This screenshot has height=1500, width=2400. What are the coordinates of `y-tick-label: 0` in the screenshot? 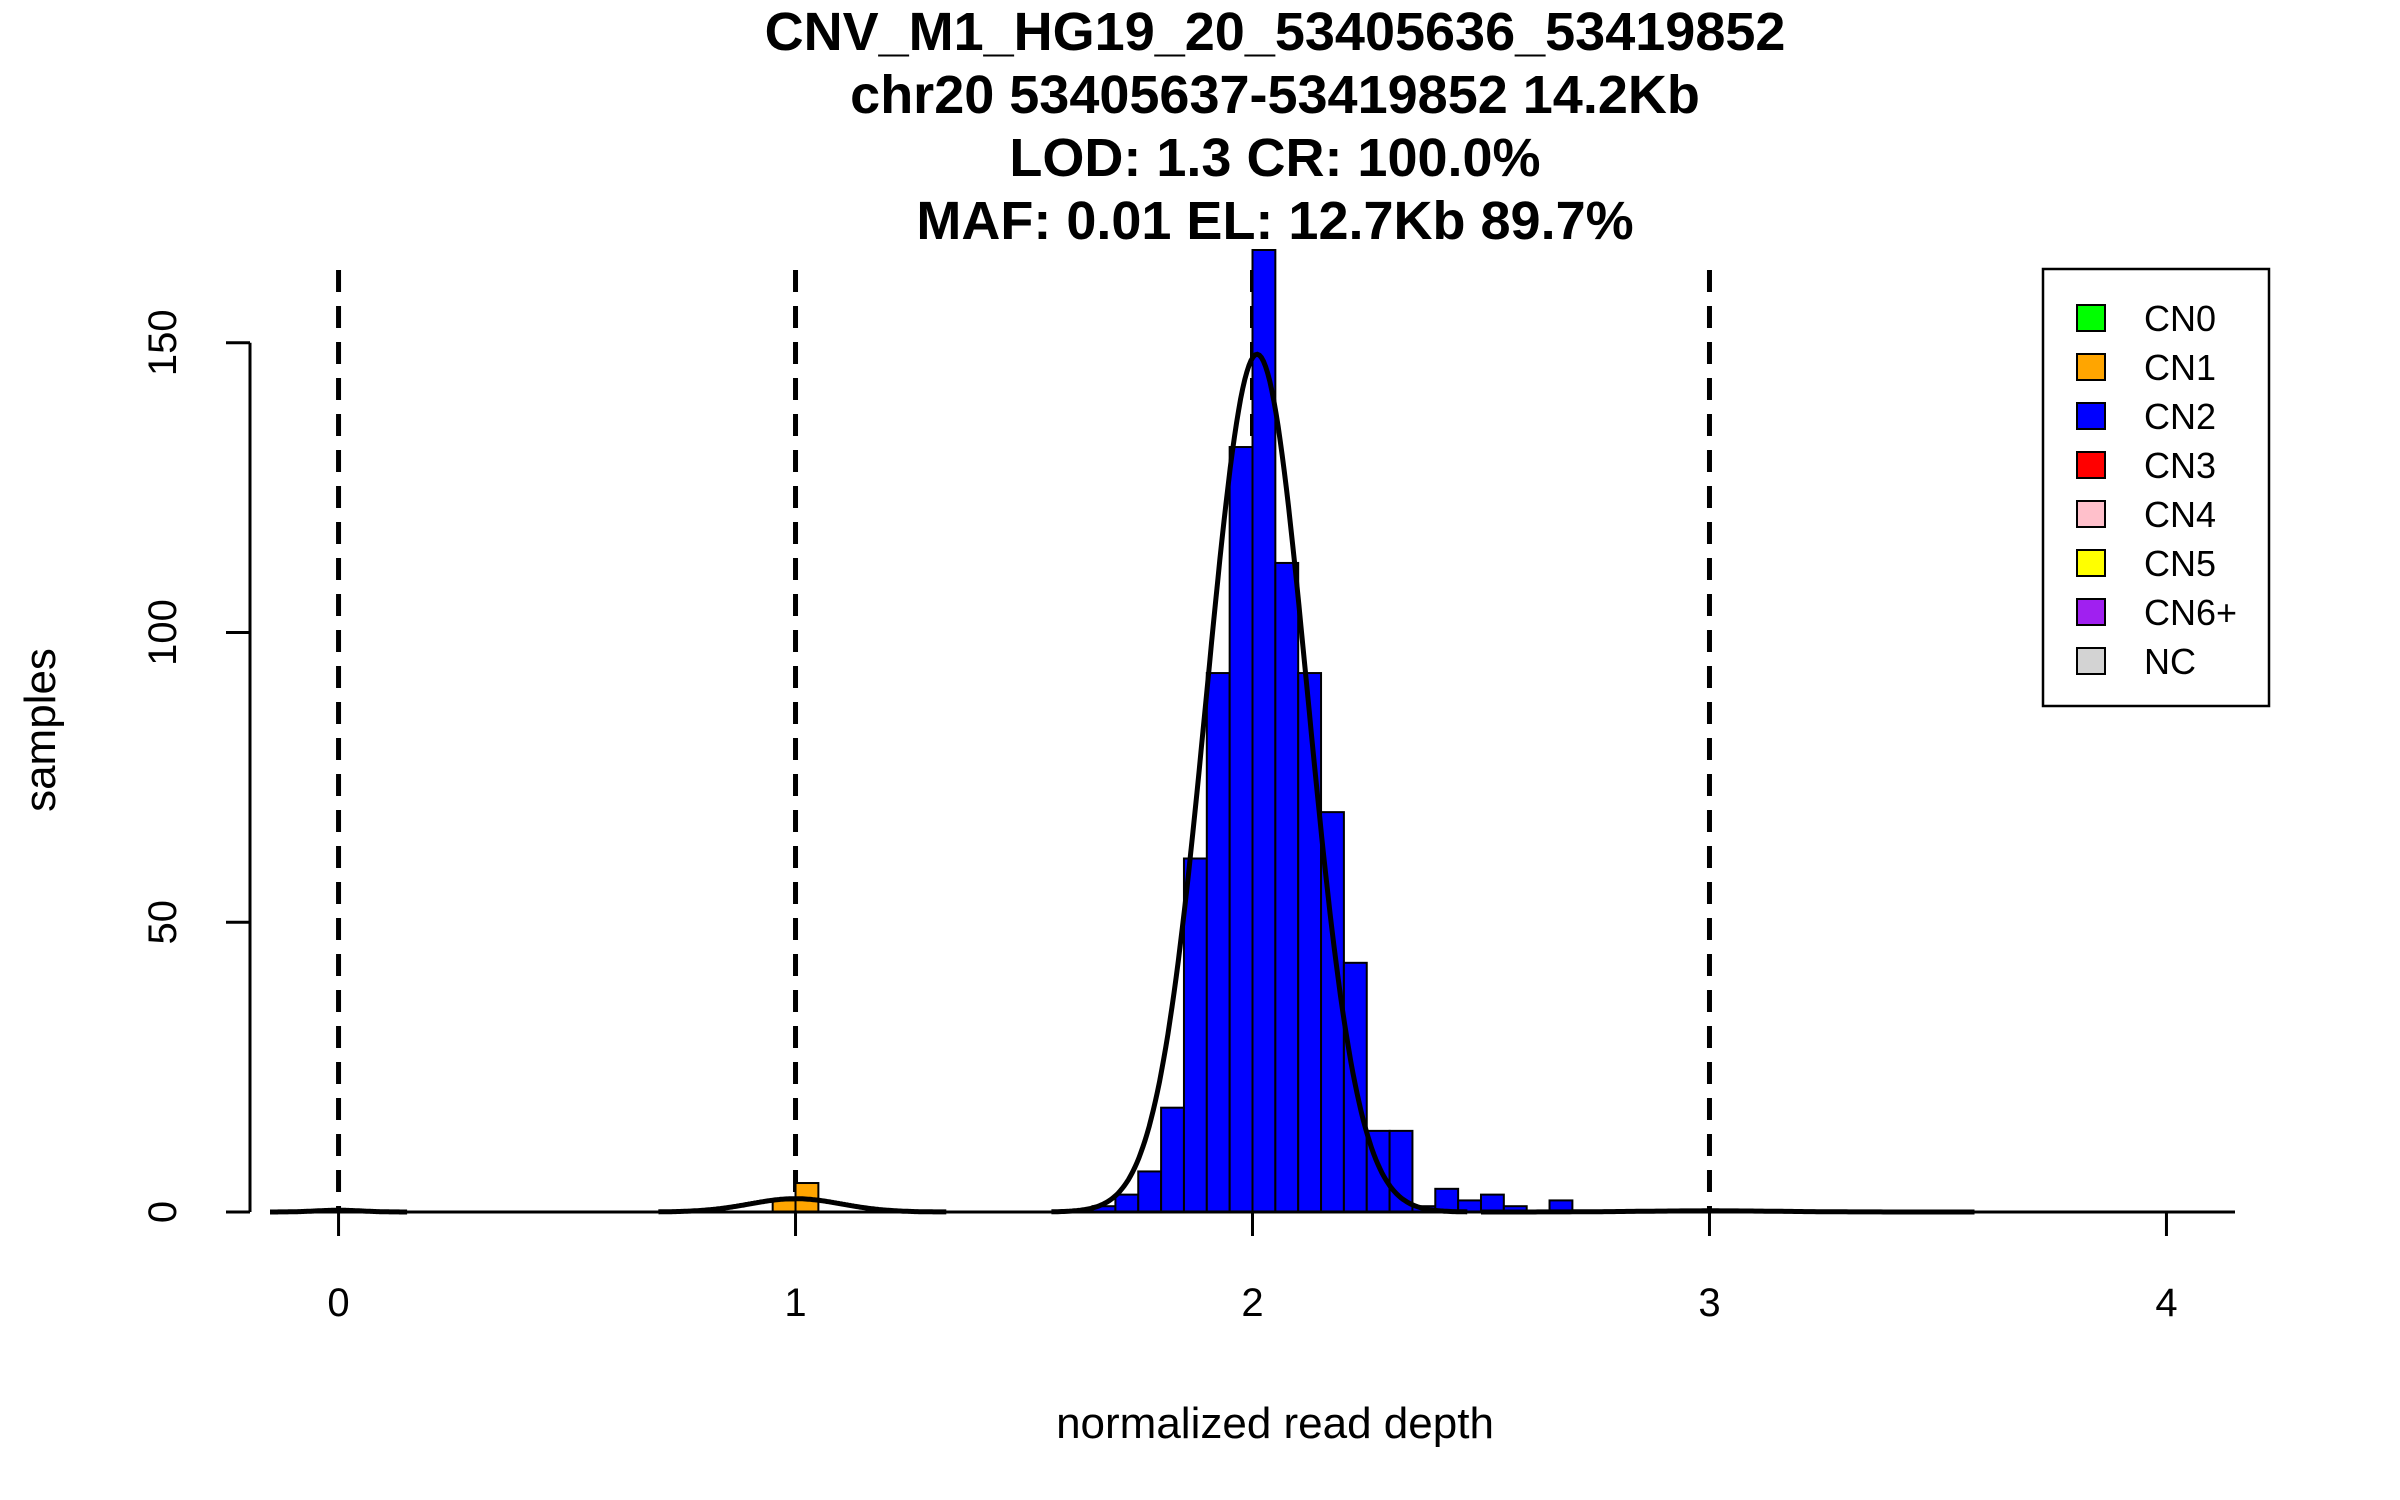 It's located at (163, 1212).